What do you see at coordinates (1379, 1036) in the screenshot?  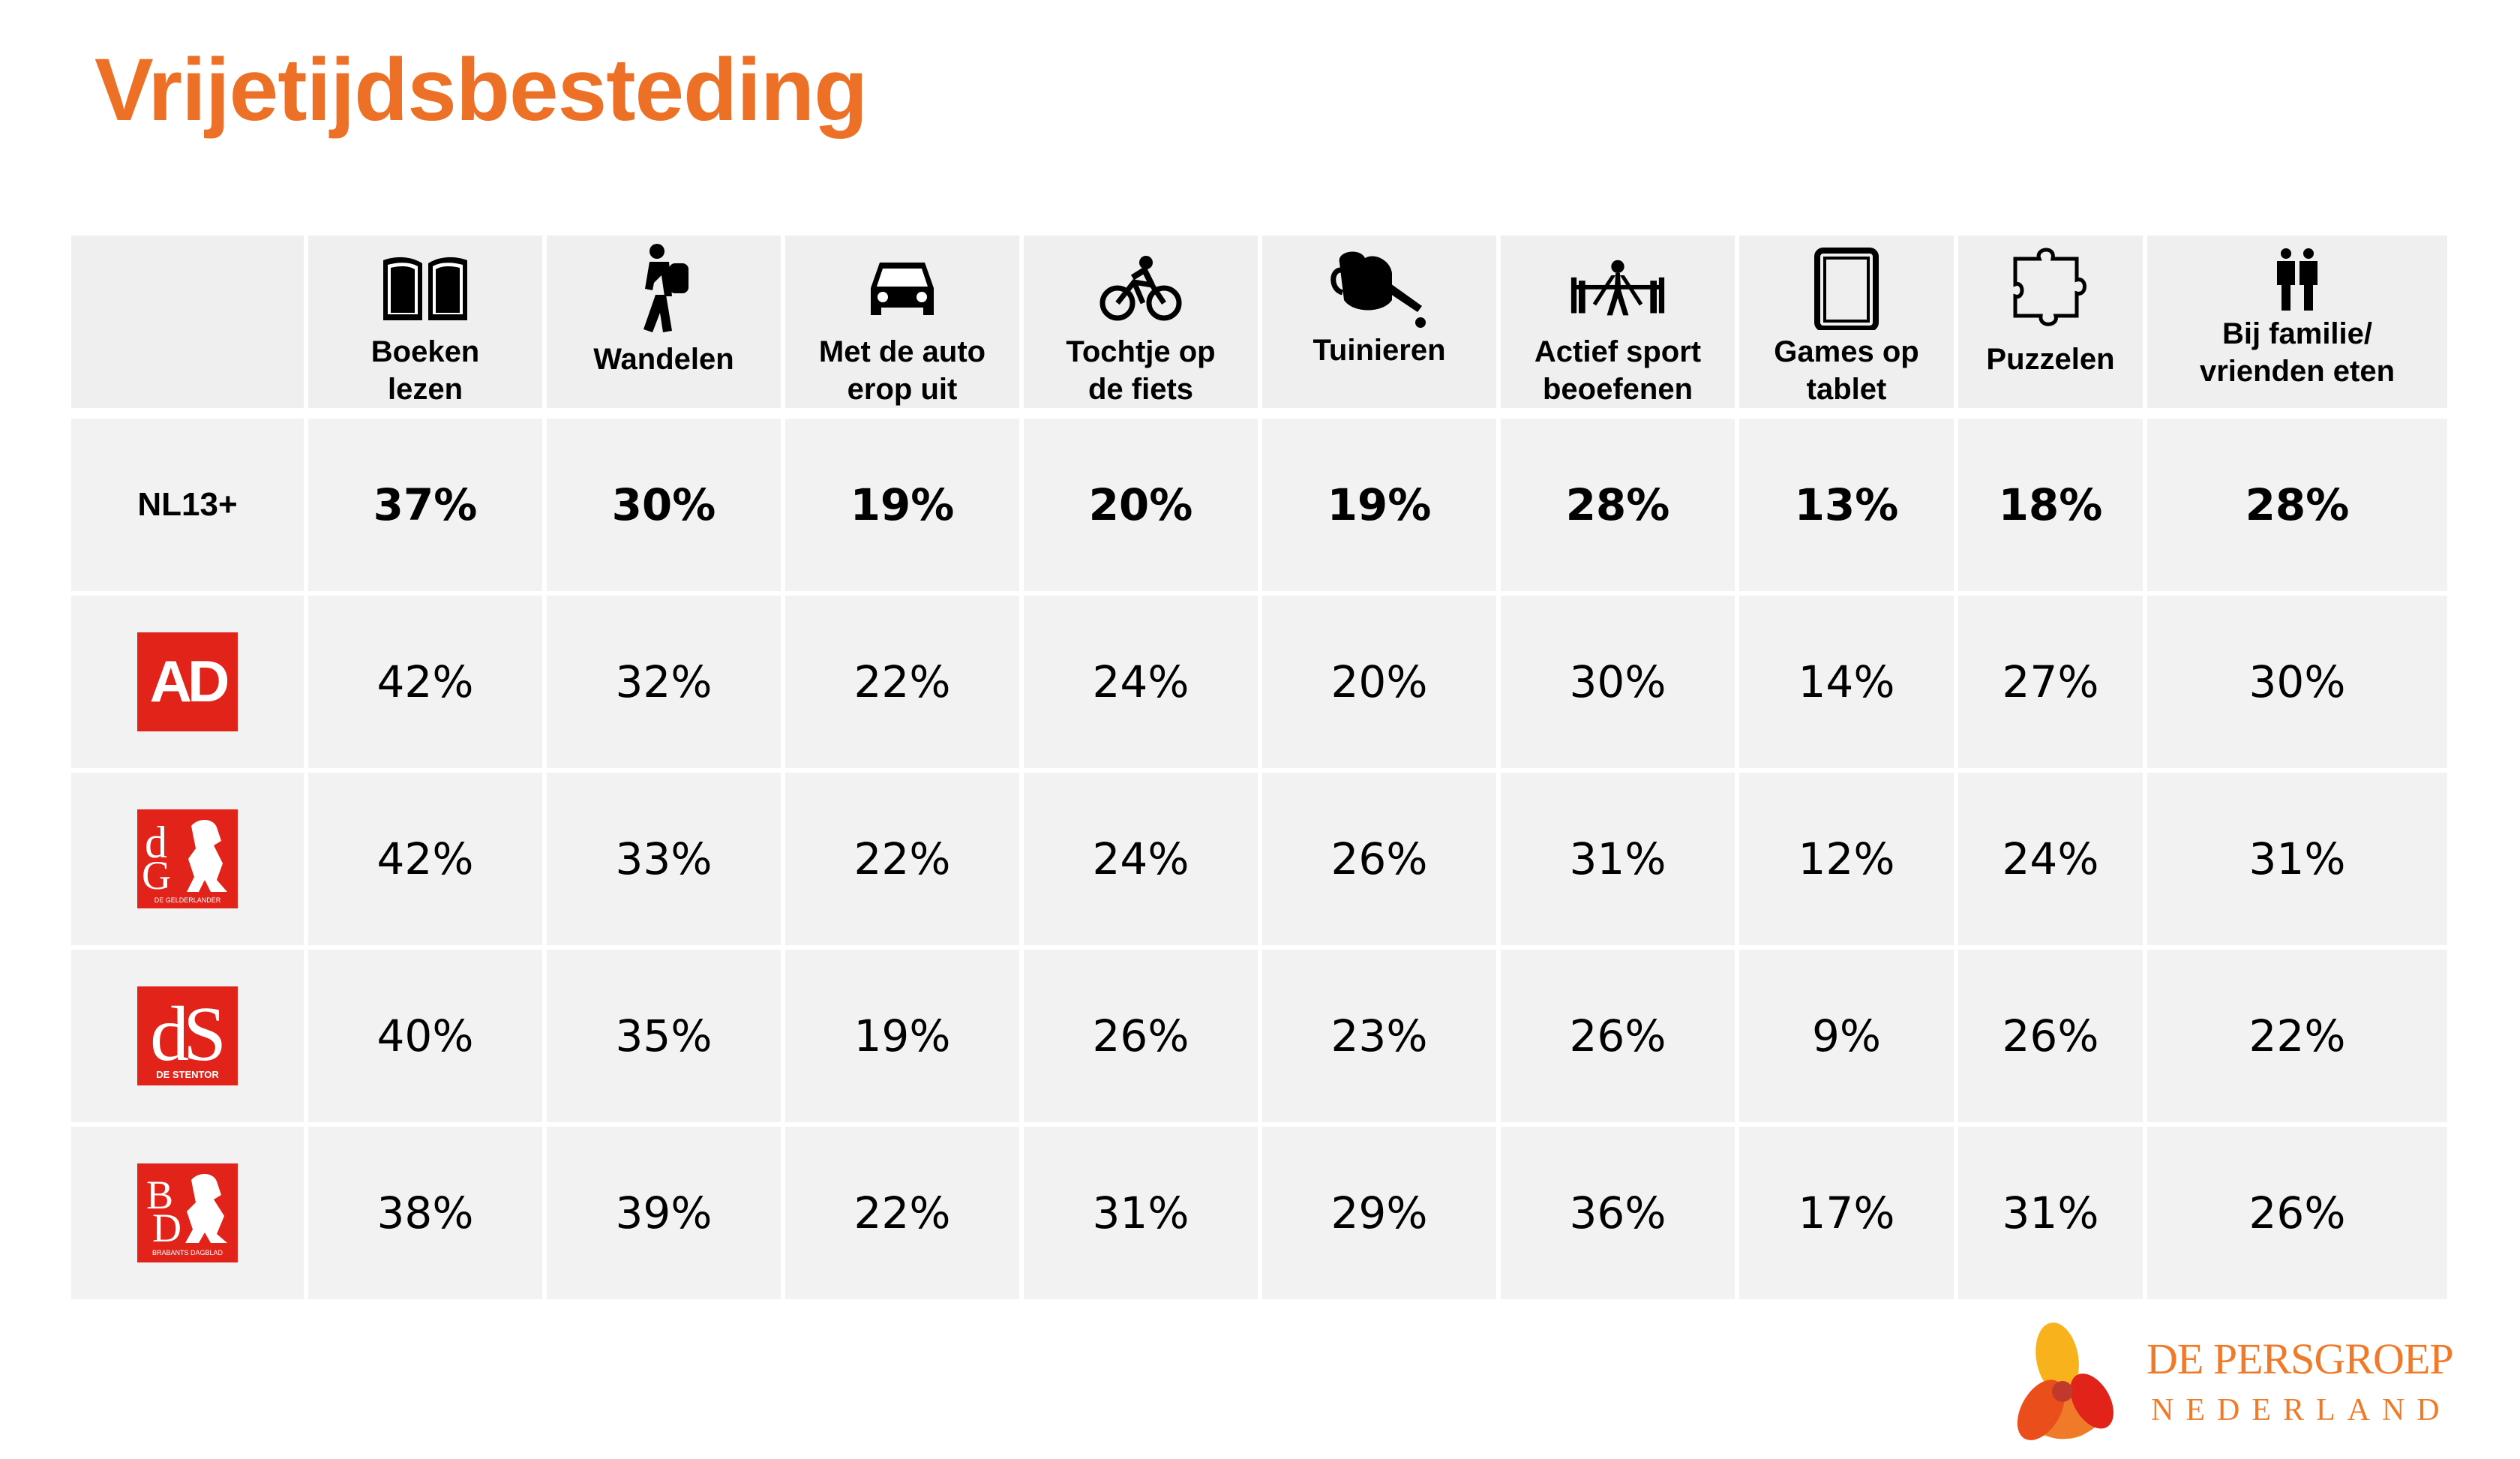 I see `value-cell: 23%` at bounding box center [1379, 1036].